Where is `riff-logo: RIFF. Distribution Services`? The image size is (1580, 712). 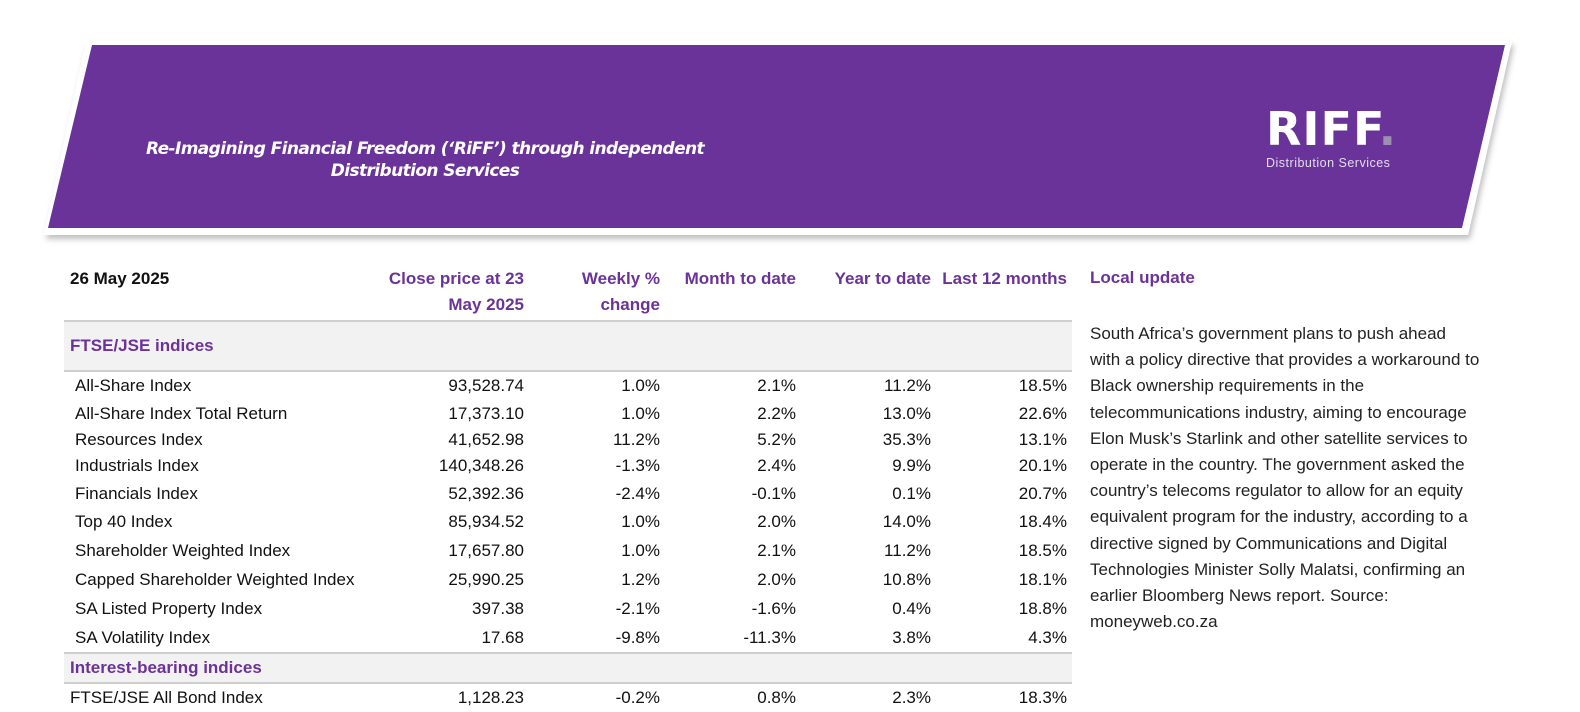 riff-logo: RIFF. Distribution Services is located at coordinates (1331, 137).